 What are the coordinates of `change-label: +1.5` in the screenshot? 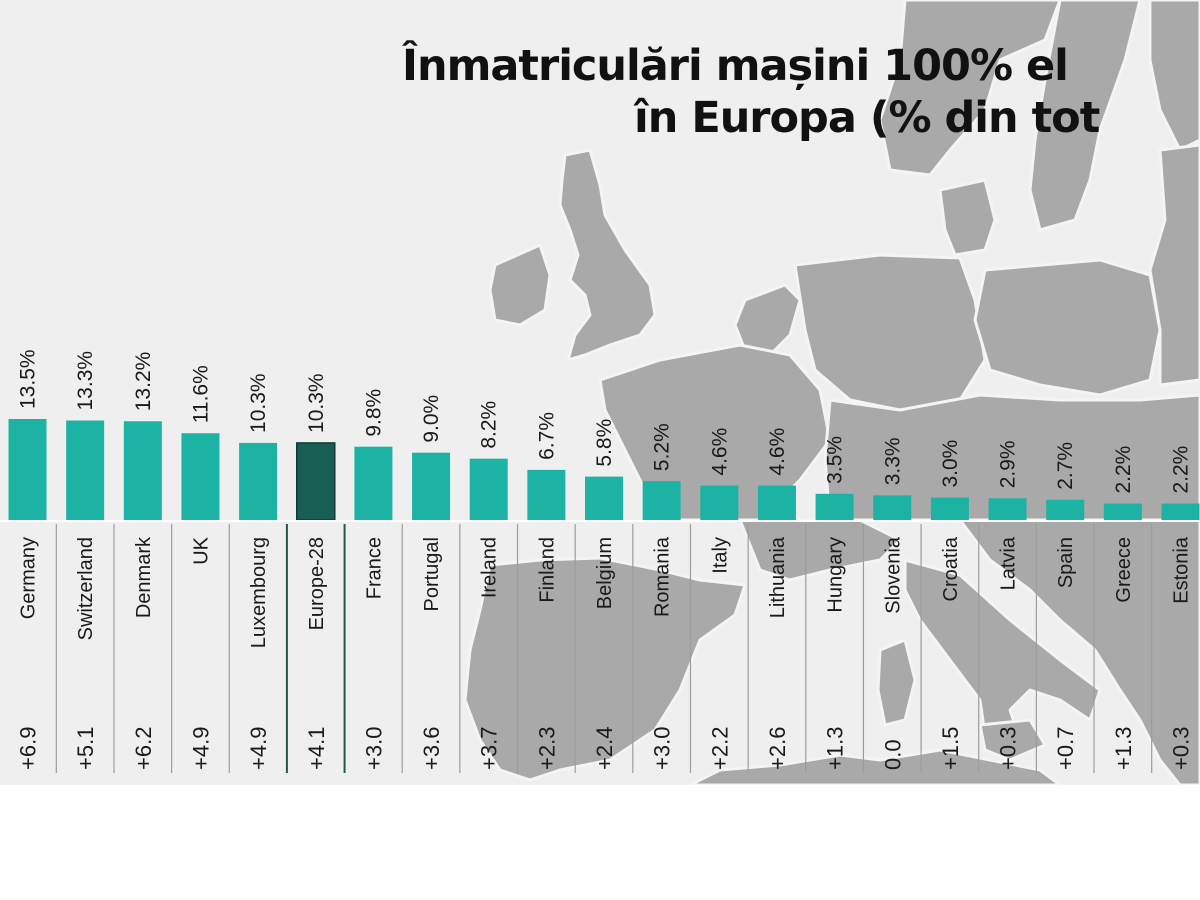 It's located at (950, 748).